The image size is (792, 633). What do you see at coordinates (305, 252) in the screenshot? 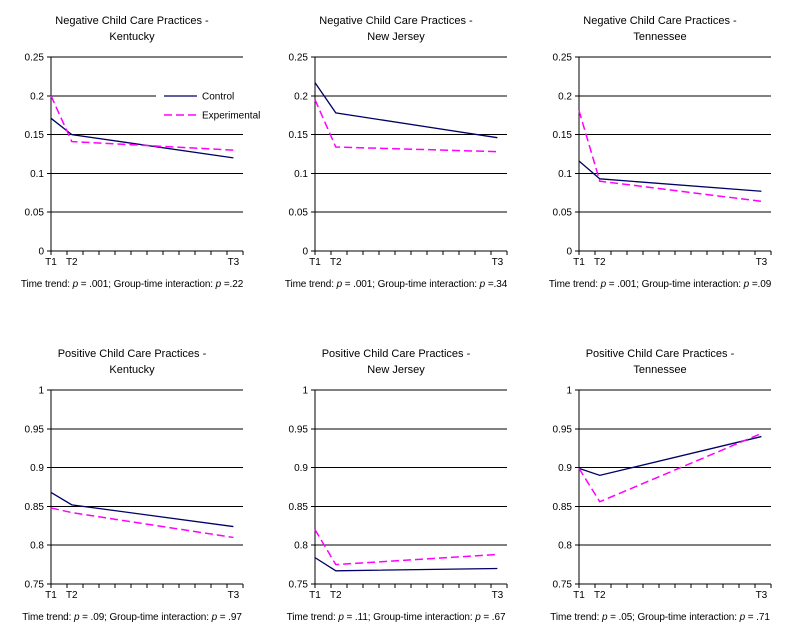
I see `svg-text: 0` at bounding box center [305, 252].